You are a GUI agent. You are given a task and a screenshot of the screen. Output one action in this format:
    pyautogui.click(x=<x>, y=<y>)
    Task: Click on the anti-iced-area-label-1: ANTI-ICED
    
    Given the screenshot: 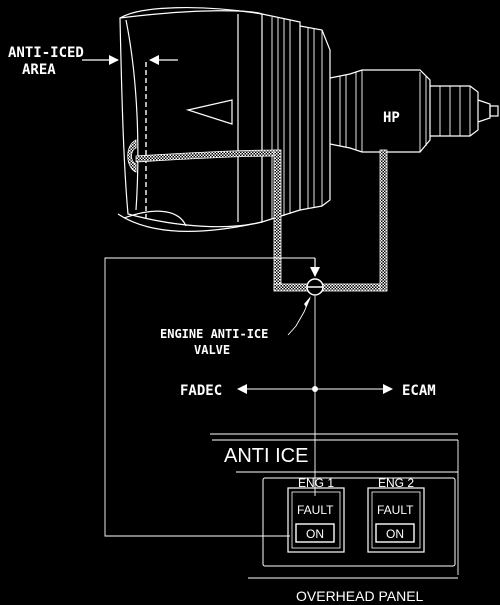 What is the action you would take?
    pyautogui.click(x=46, y=53)
    